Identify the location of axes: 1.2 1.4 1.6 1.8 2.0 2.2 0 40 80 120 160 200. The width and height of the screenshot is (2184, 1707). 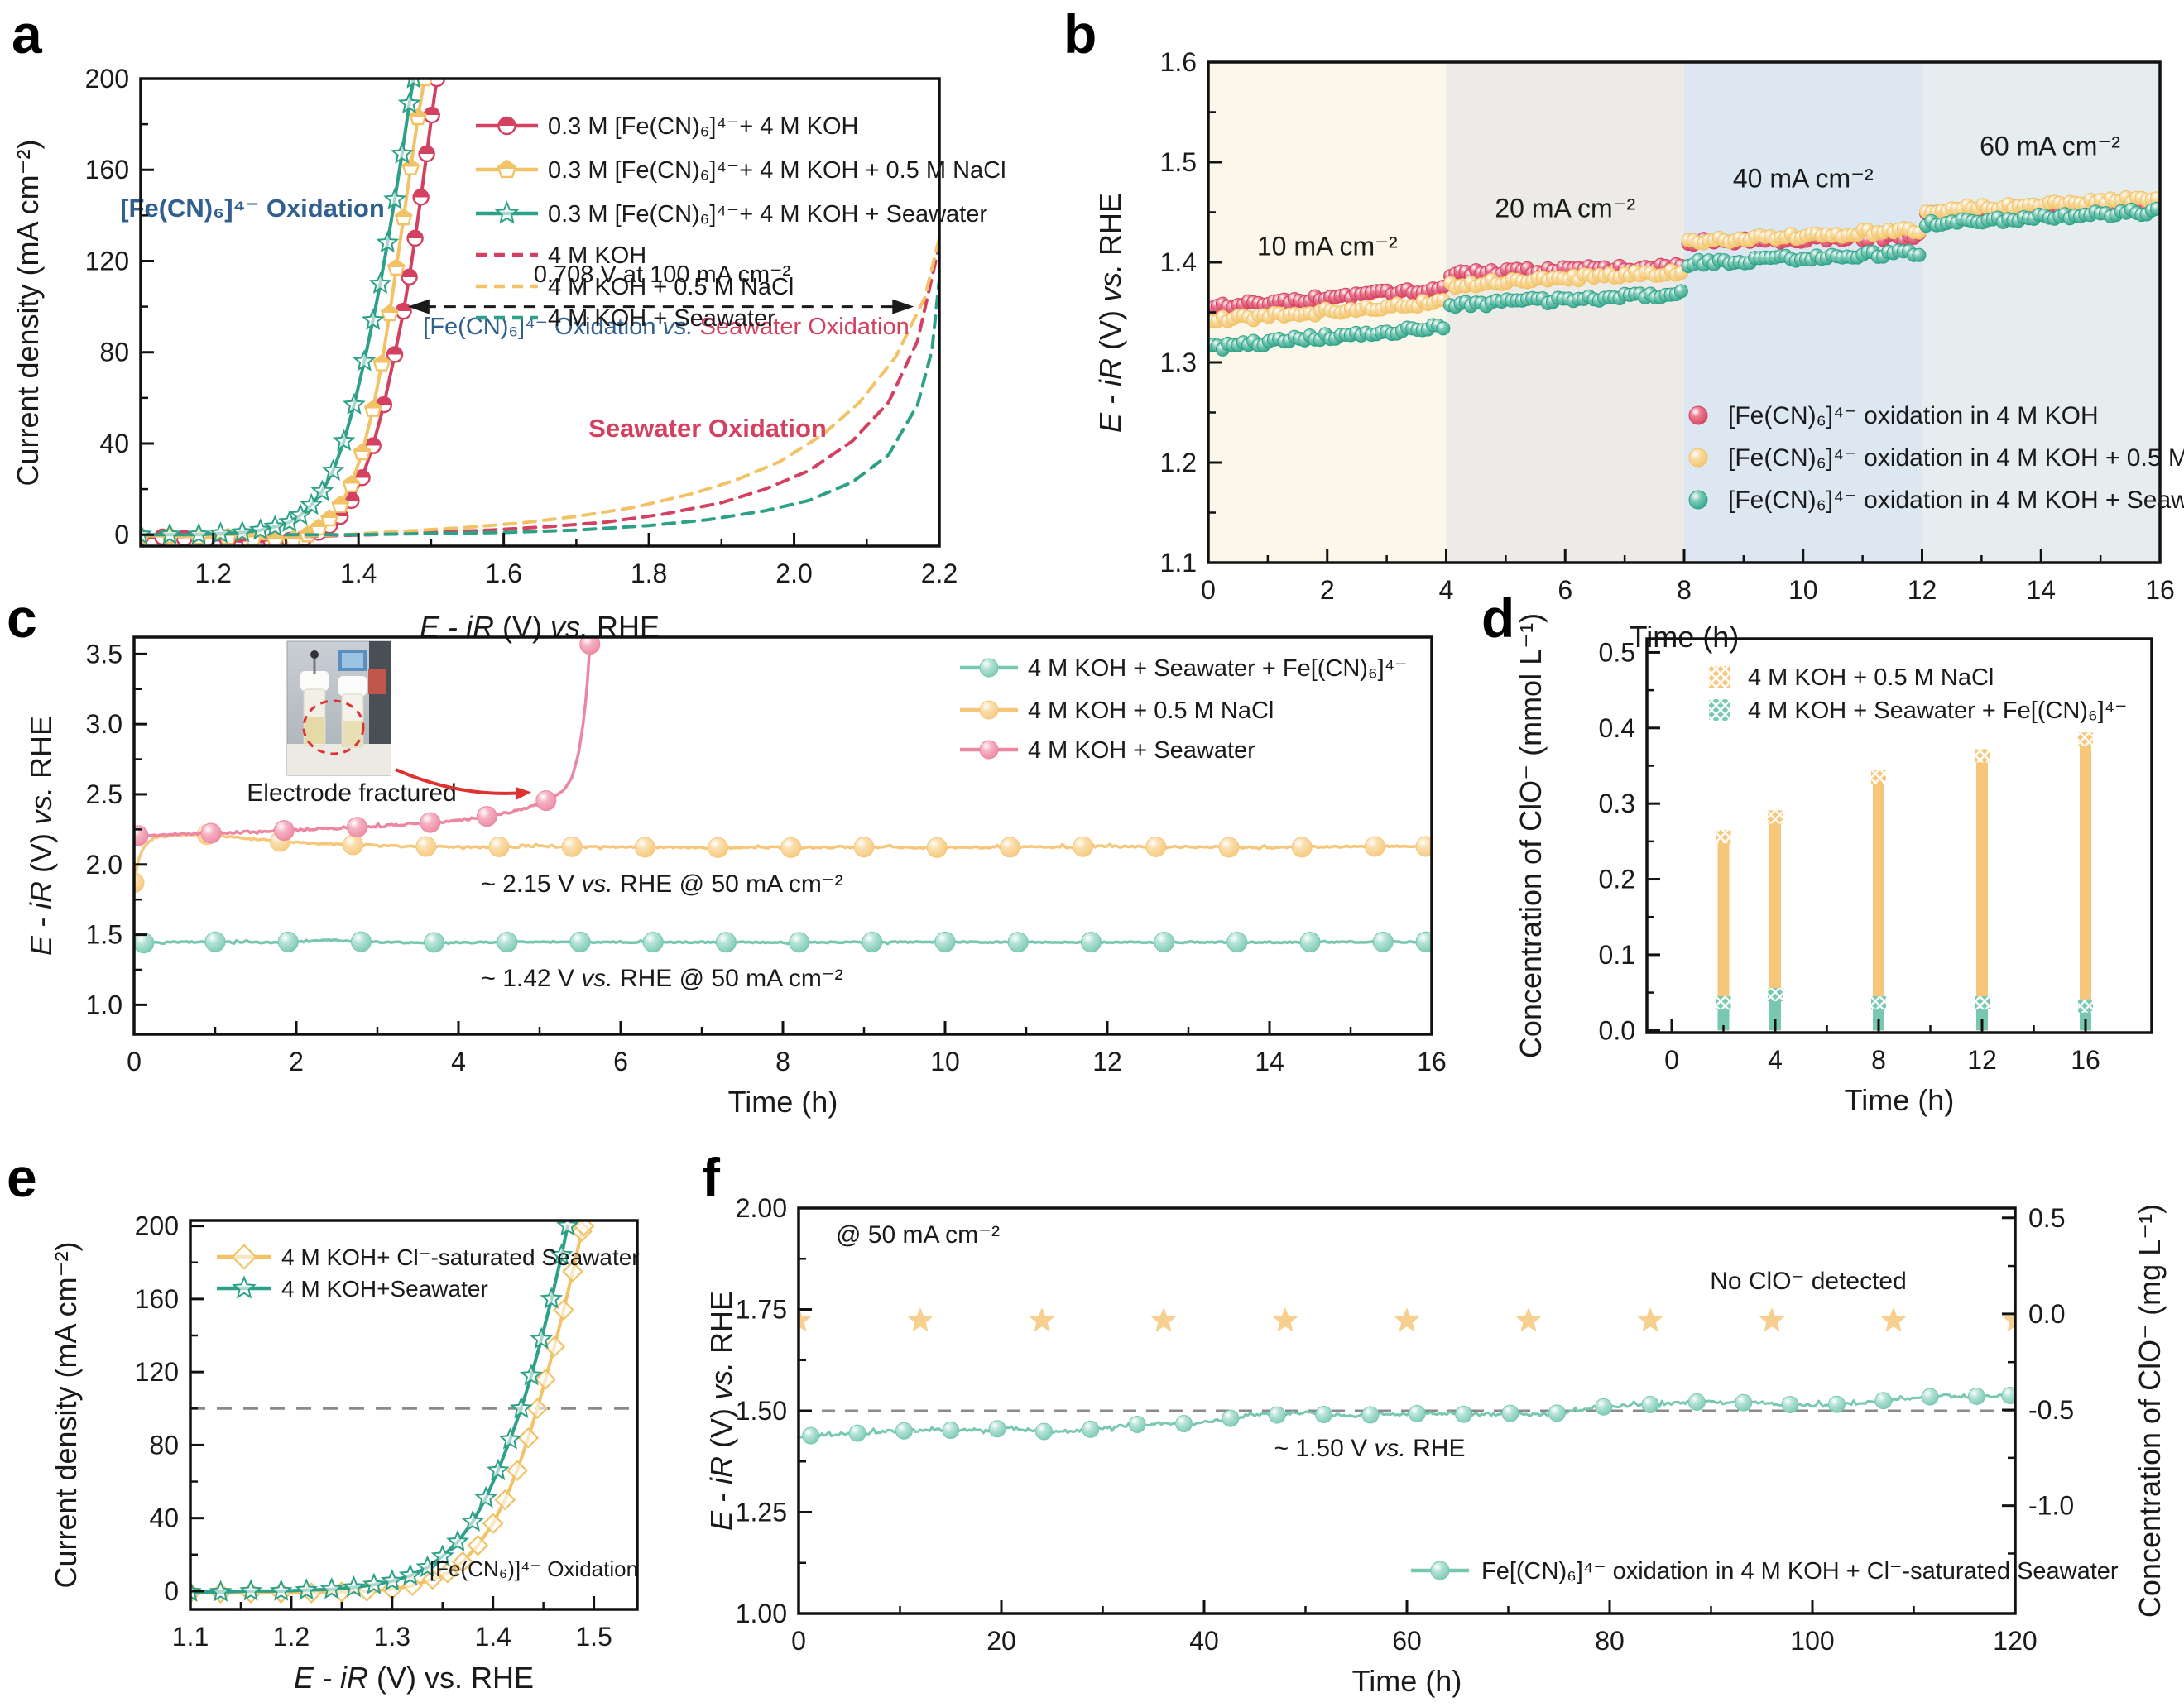
(521, 326).